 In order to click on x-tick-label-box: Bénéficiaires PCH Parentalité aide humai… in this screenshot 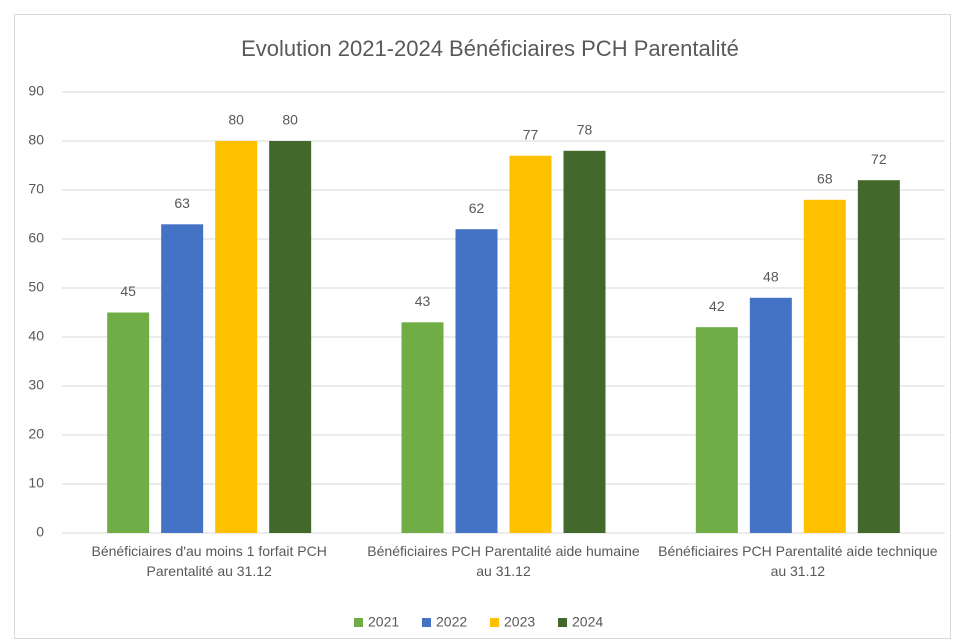, I will do `click(503, 561)`.